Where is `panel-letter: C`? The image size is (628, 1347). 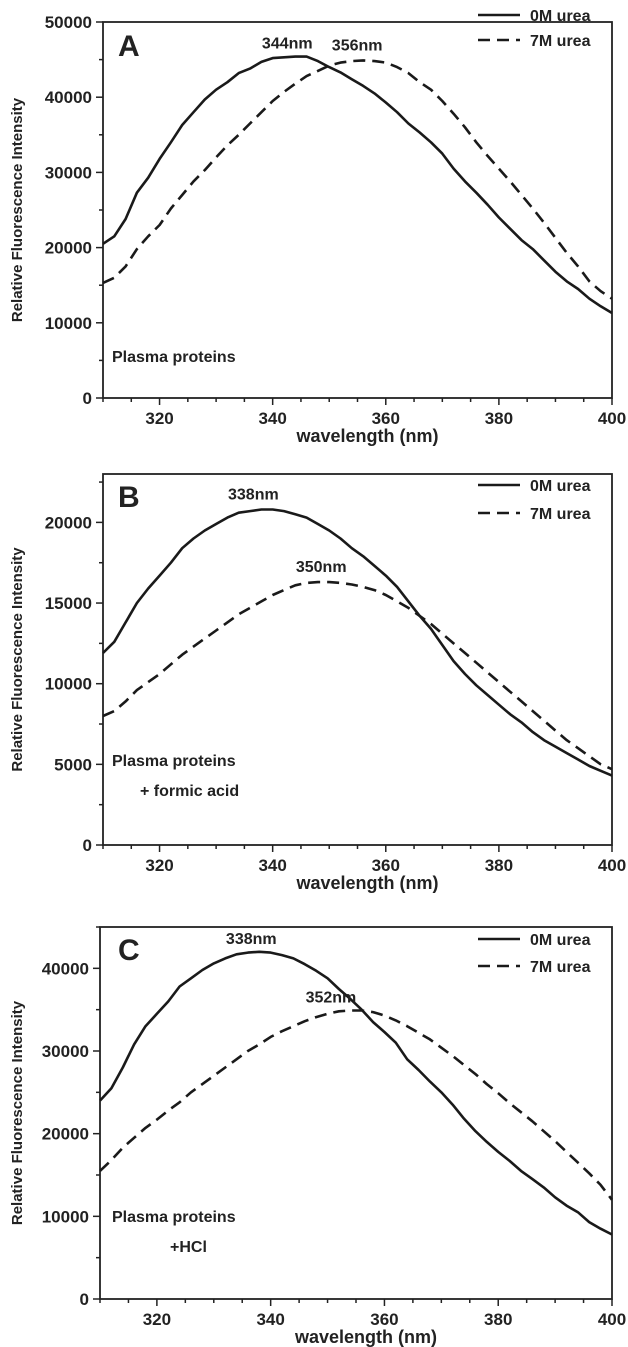 panel-letter: C is located at coordinates (129, 950).